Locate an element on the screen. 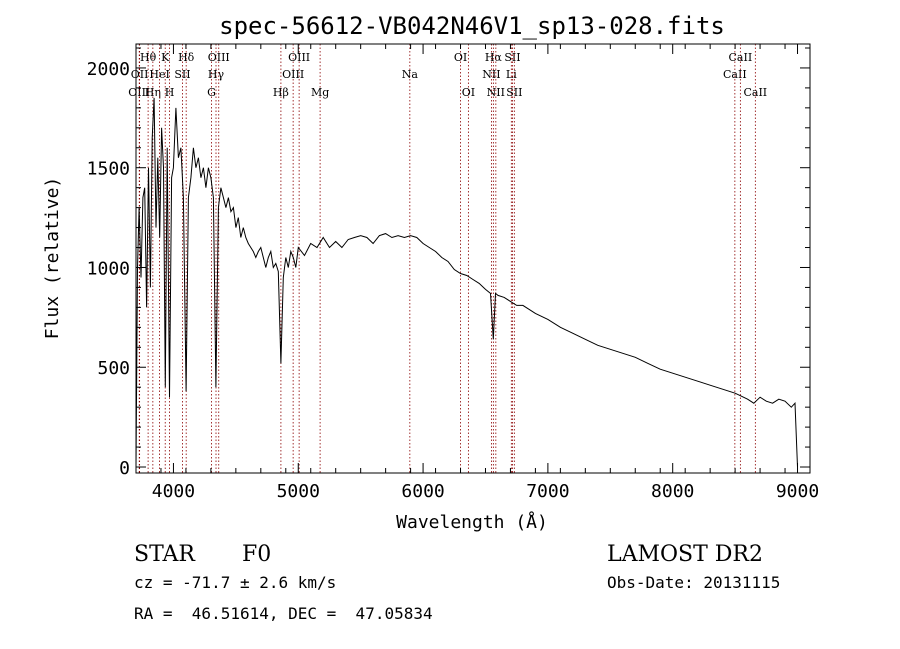 The width and height of the screenshot is (900, 649). line-marker-label: Hγ is located at coordinates (216, 74).